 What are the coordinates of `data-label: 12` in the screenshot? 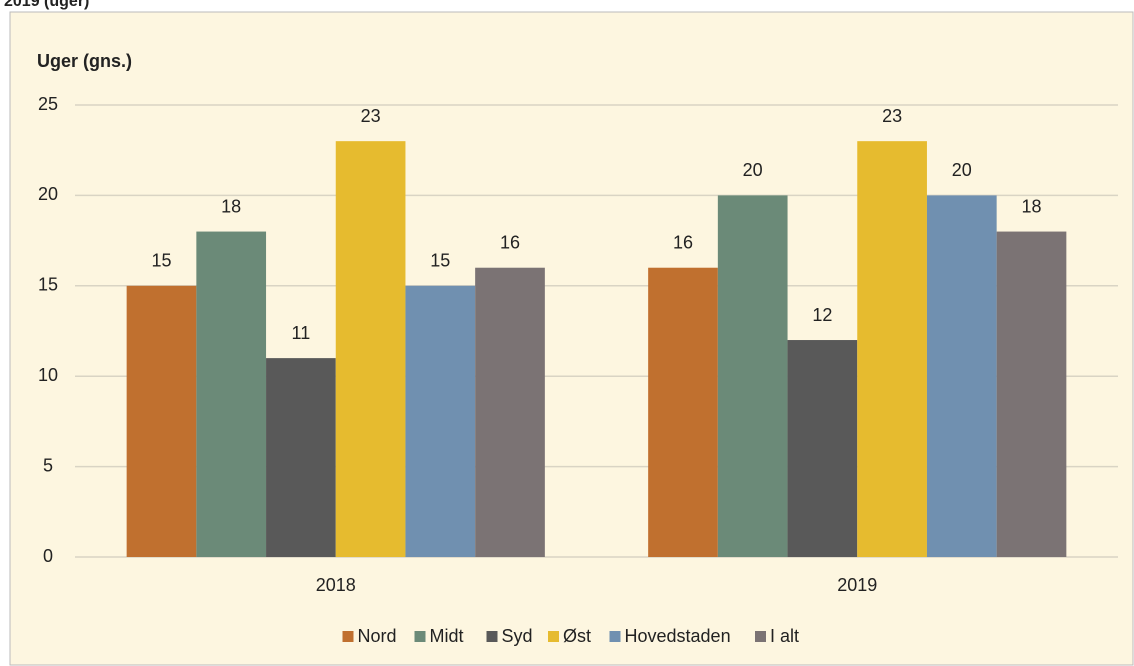 It's located at (822, 315).